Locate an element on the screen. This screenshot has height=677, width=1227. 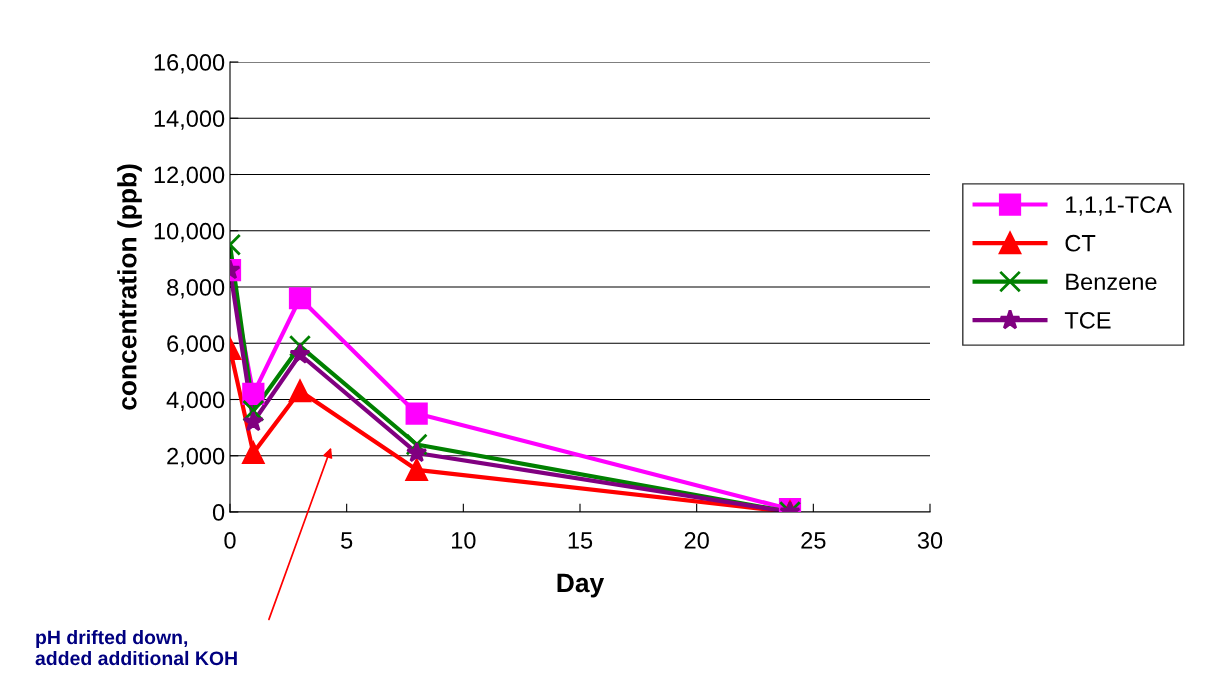
x-tick-label: 20 is located at coordinates (696, 540).